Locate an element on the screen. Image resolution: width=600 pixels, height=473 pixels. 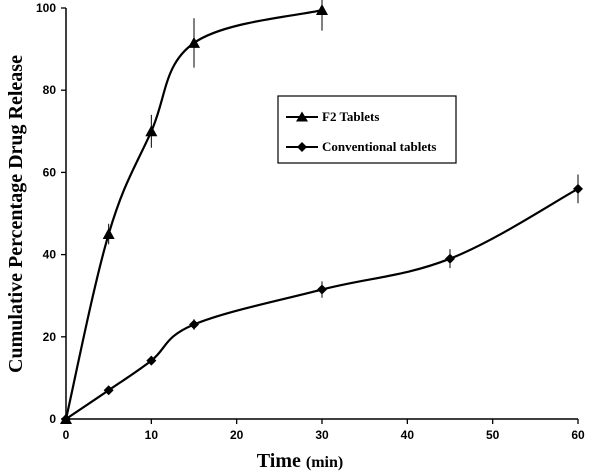
legend-label-f2: F2 Tablets is located at coordinates (350, 116).